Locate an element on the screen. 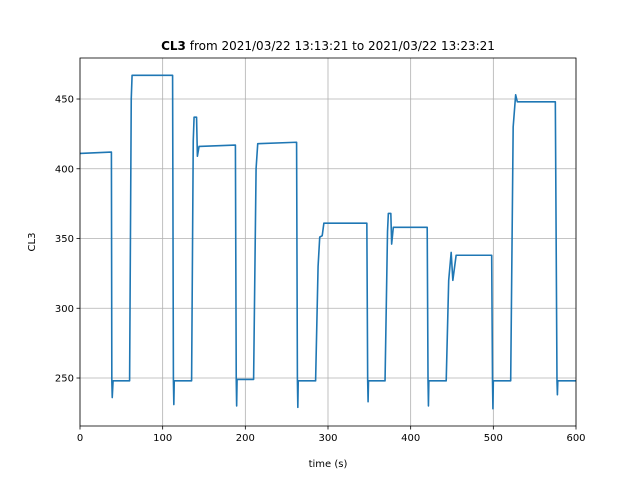 This screenshot has height=480, width=640. x-tick-label: 500 is located at coordinates (493, 438).